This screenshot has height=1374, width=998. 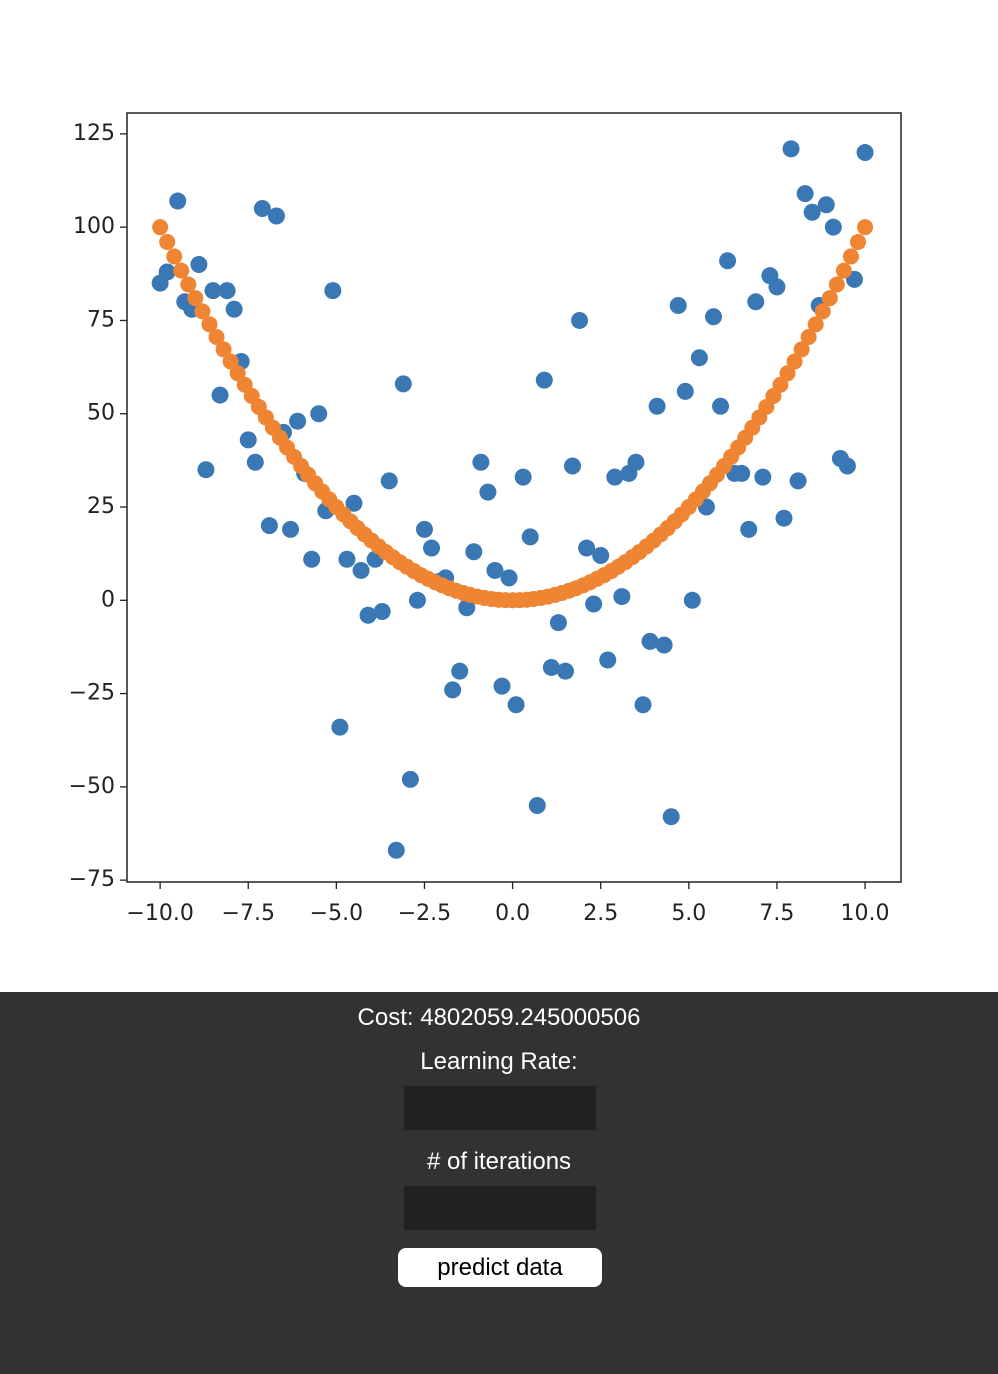 I want to click on iterations-input, so click(x=500, y=1208).